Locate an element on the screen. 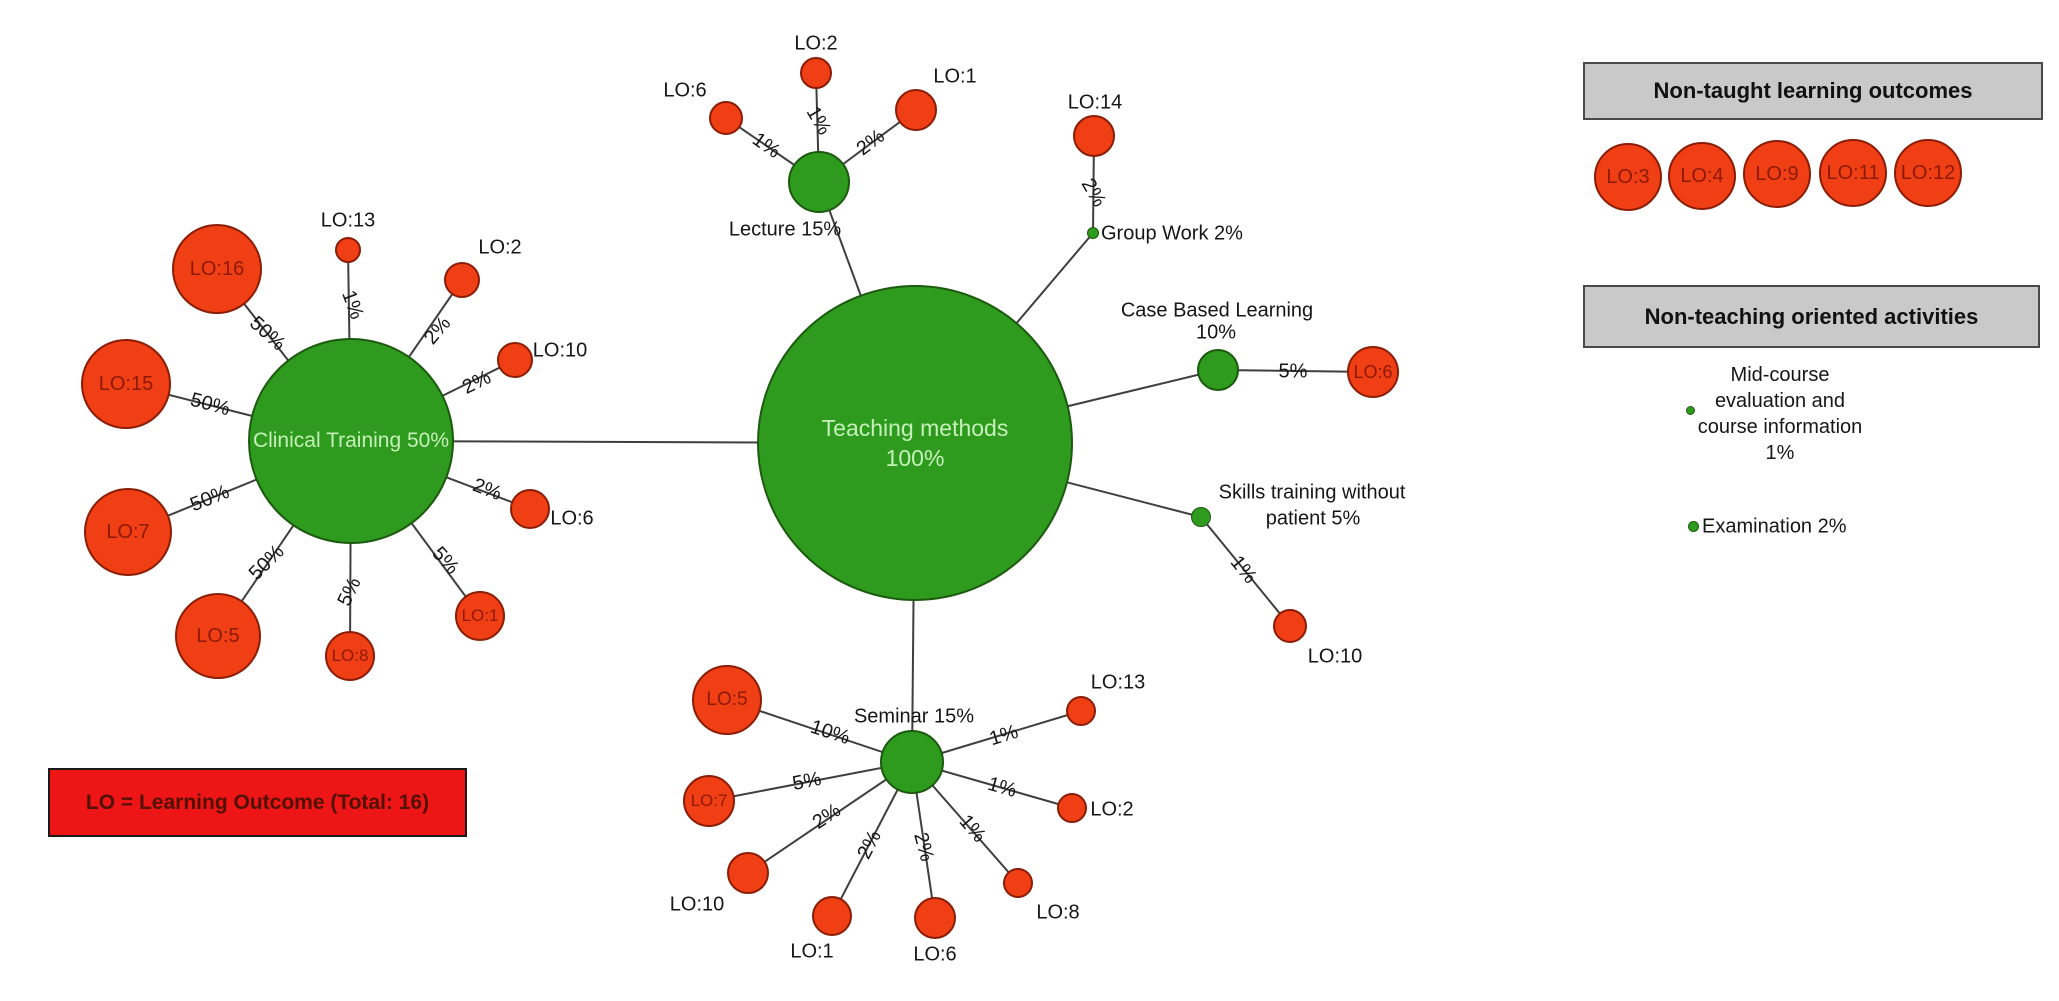  node-clinical-lo15: LO:15 is located at coordinates (126, 384).